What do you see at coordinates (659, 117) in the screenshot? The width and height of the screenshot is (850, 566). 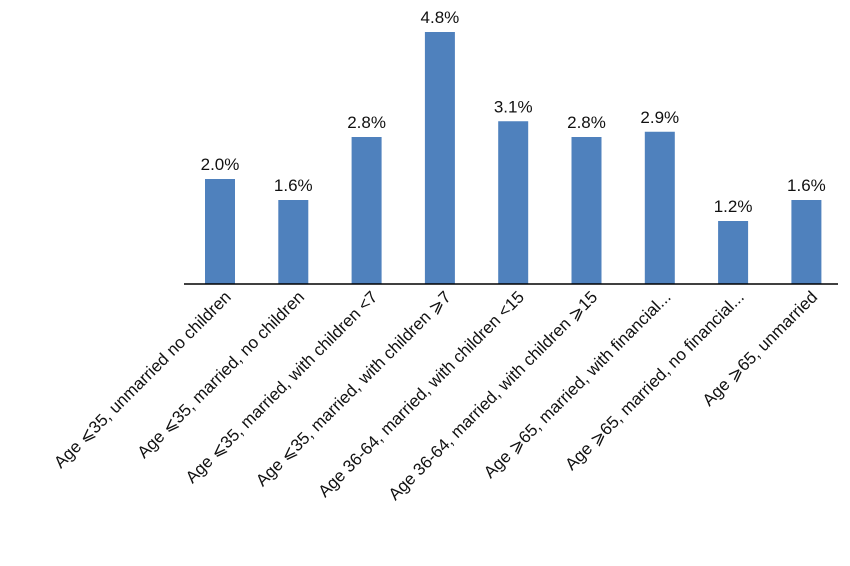 I see `bar-value-label-7: 2.9%` at bounding box center [659, 117].